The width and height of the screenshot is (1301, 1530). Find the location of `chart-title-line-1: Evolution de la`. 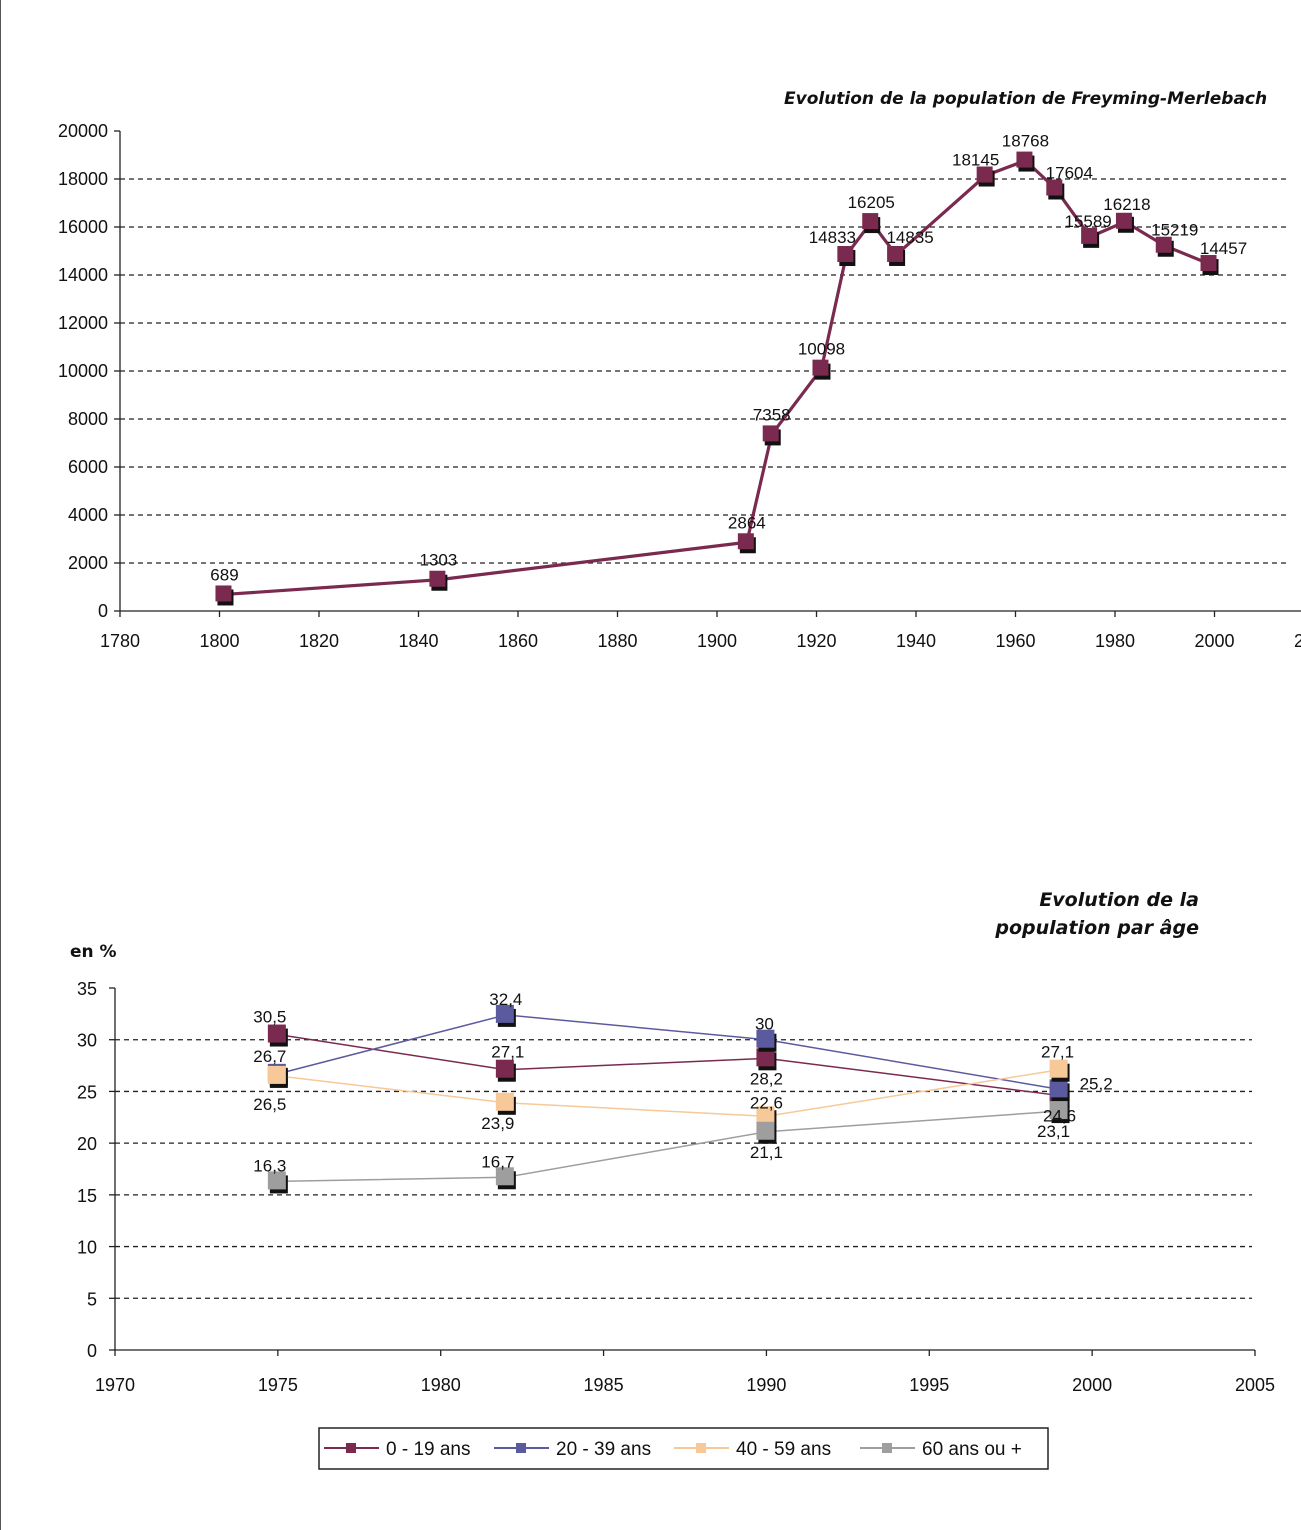

chart-title-line-1: Evolution de la is located at coordinates (1119, 900).